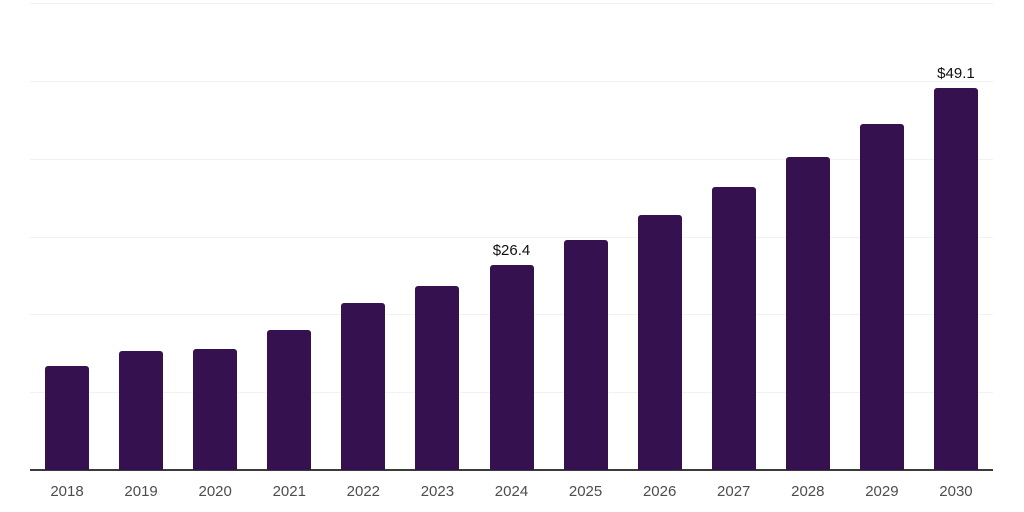  What do you see at coordinates (808, 491) in the screenshot?
I see `x-tick-label-2028: 2028` at bounding box center [808, 491].